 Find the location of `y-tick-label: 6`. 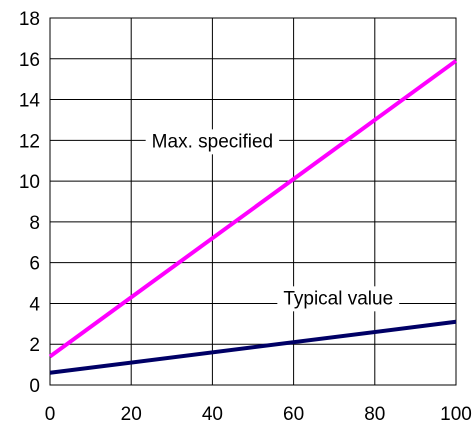

y-tick-label: 6 is located at coordinates (34, 264).